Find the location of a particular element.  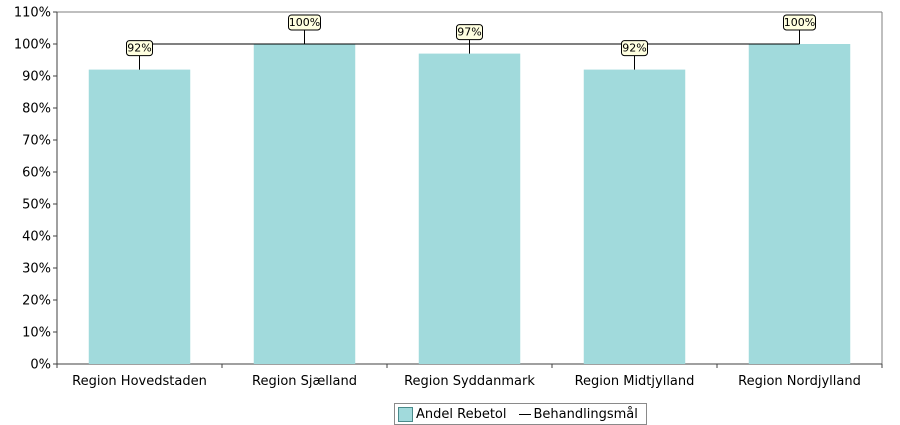

chart-legend: Andel Rebetol Behandlingsmål is located at coordinates (520, 414).